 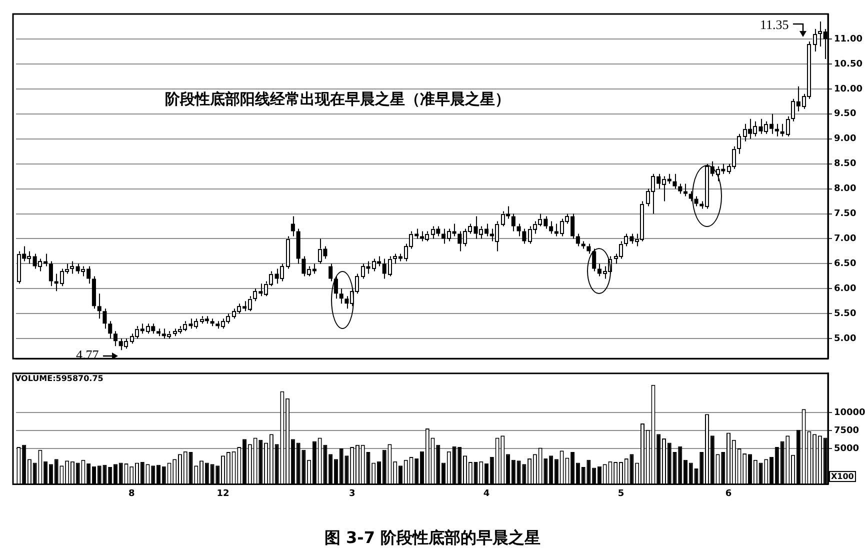 I want to click on y-tick-label: 6.00, so click(x=845, y=289).